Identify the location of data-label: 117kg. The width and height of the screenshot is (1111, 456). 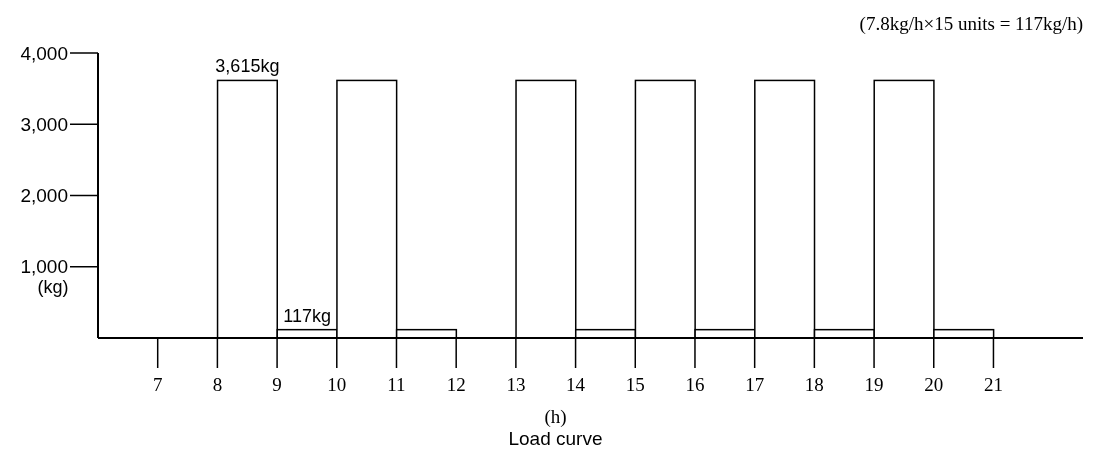
(307, 315).